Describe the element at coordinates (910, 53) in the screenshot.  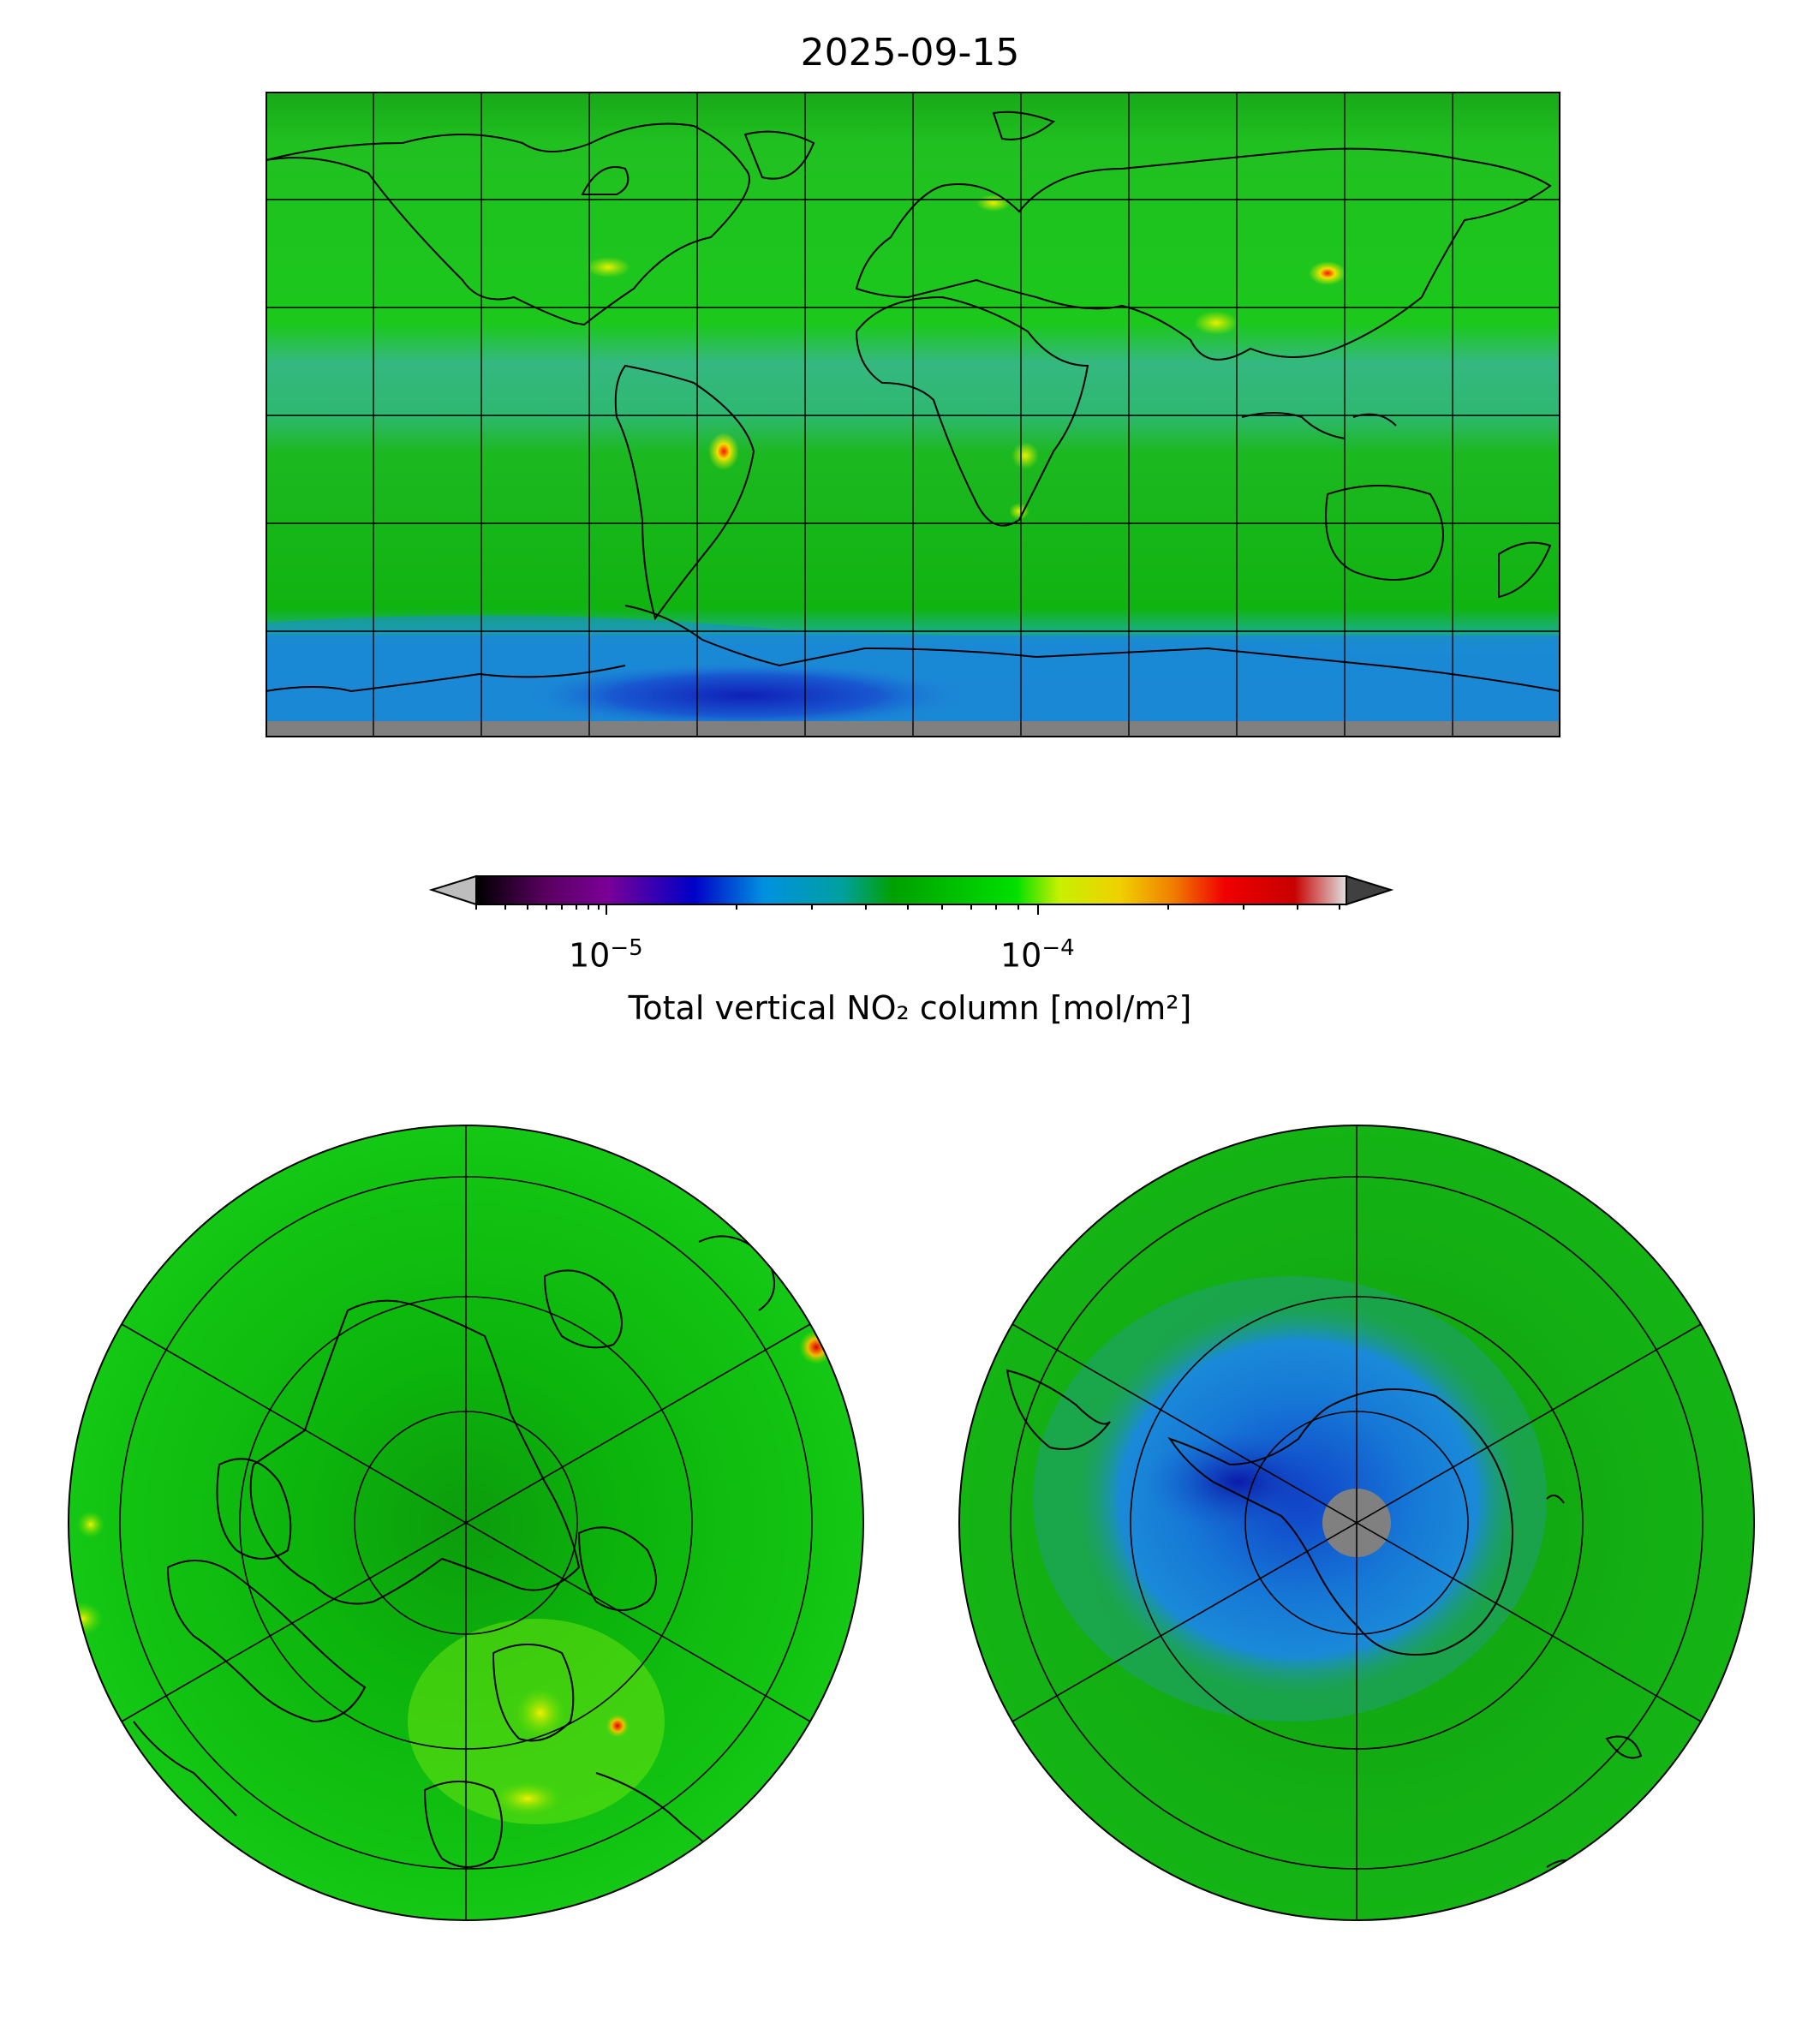
I see `figure-title: 2025-09-15` at that location.